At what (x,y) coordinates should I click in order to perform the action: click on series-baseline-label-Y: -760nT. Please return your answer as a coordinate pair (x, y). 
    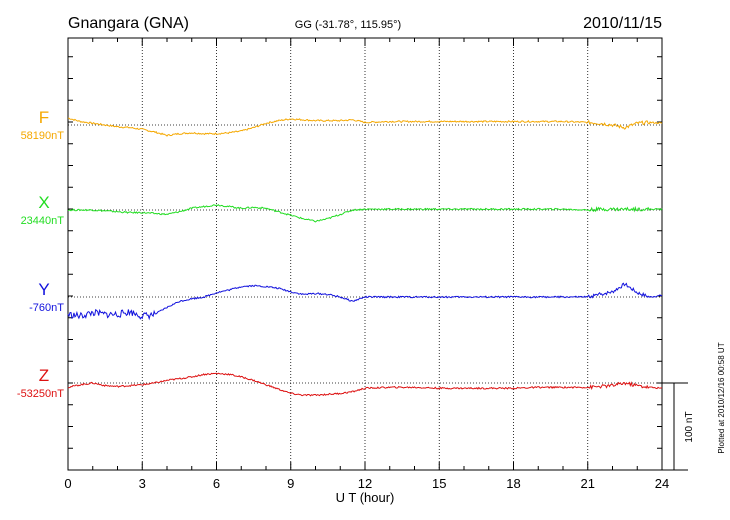
    Looking at the image, I should click on (46, 308).